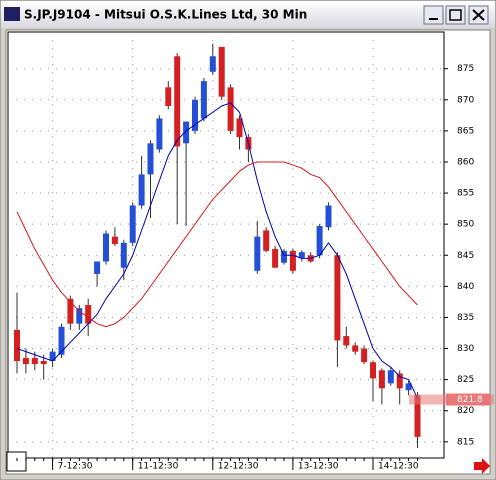  What do you see at coordinates (158, 467) in the screenshot?
I see `x-tick-label: 11-12:30` at bounding box center [158, 467].